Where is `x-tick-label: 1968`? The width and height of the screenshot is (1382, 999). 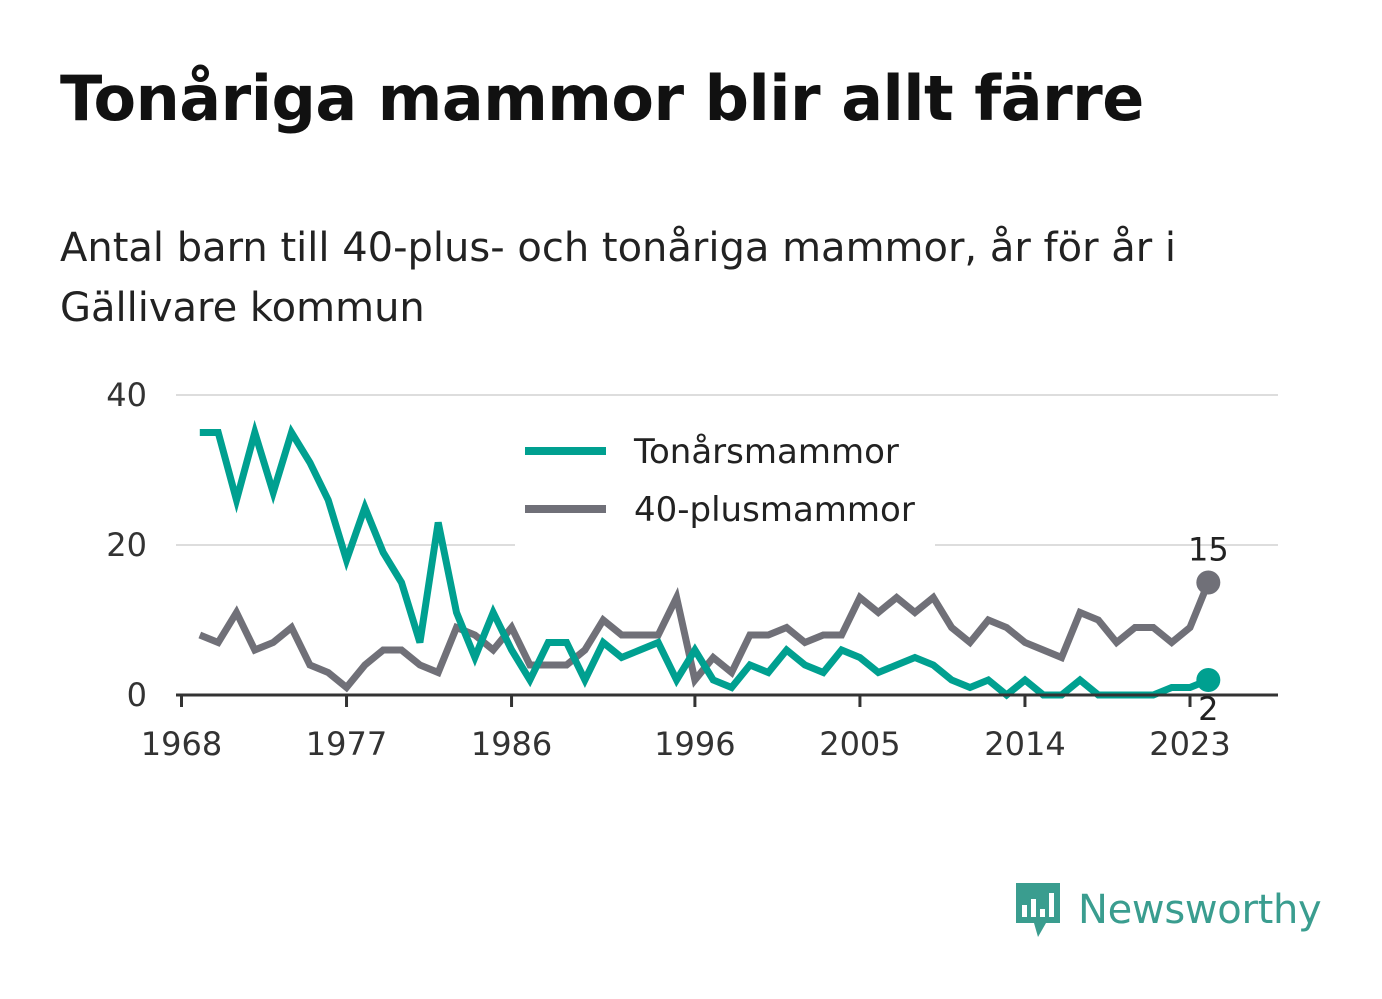
x-tick-label: 1968 is located at coordinates (181, 744).